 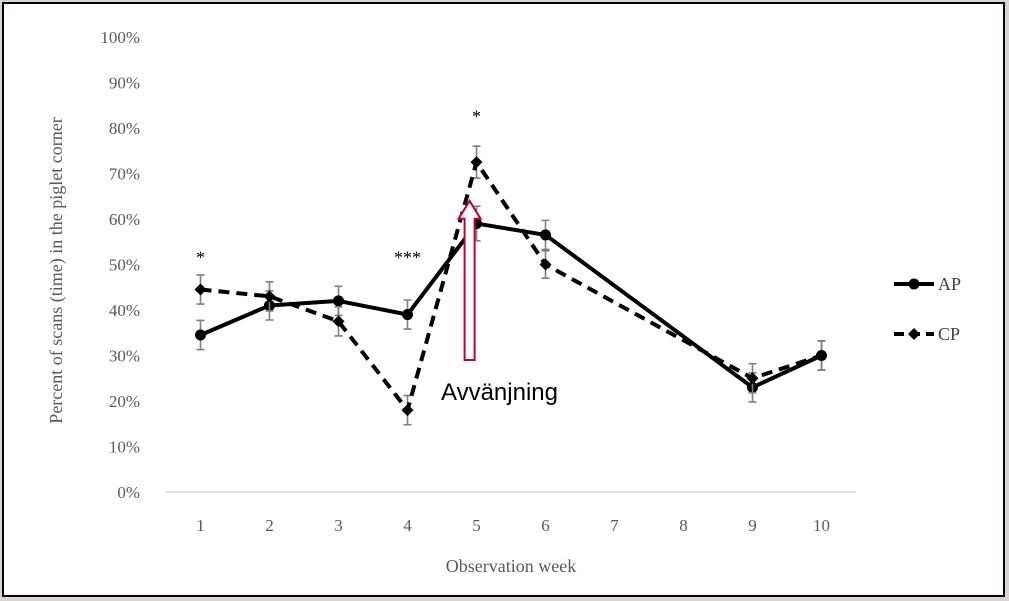 What do you see at coordinates (269, 525) in the screenshot?
I see `x-tick-label: 2` at bounding box center [269, 525].